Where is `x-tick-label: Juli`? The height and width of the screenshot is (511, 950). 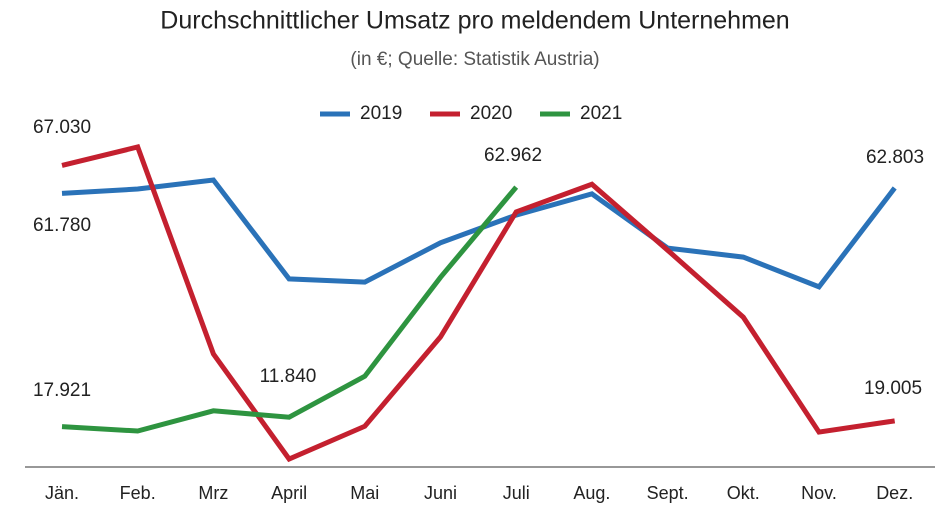 x-tick-label: Juli is located at coordinates (516, 493).